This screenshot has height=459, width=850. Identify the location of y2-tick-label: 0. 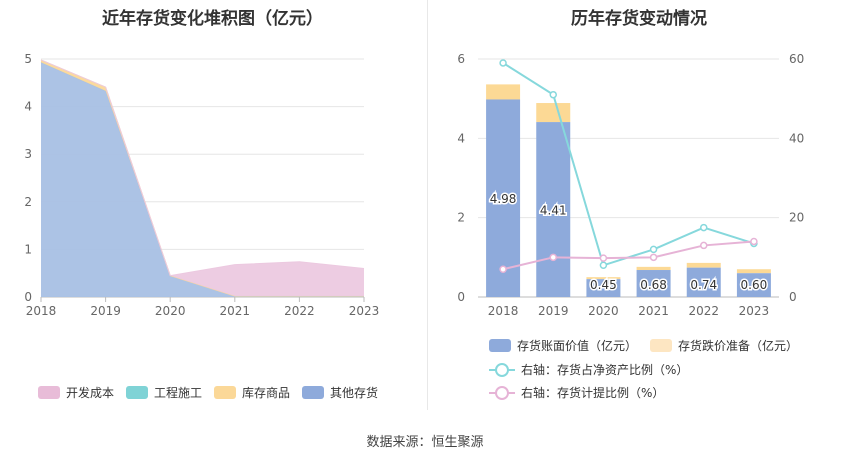
(793, 297).